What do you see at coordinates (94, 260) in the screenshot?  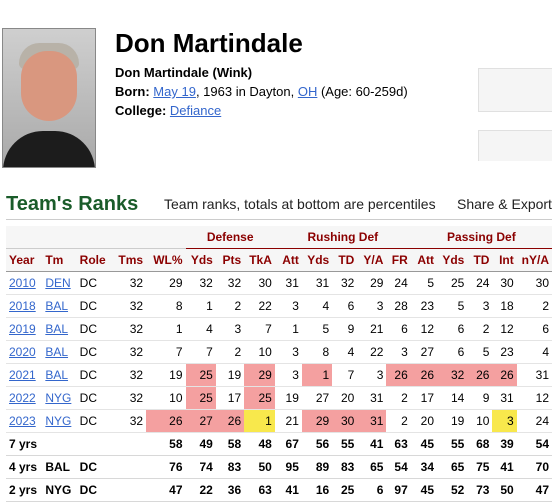 I see `column-header-2: Role` at bounding box center [94, 260].